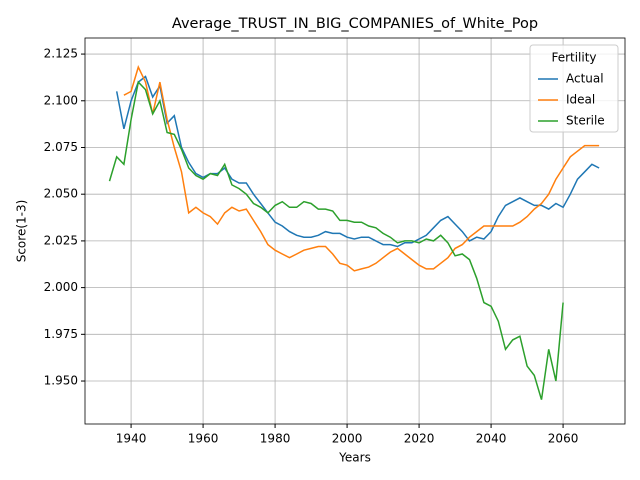  Describe the element at coordinates (347, 439) in the screenshot. I see `x-tick-label: 2000` at that location.